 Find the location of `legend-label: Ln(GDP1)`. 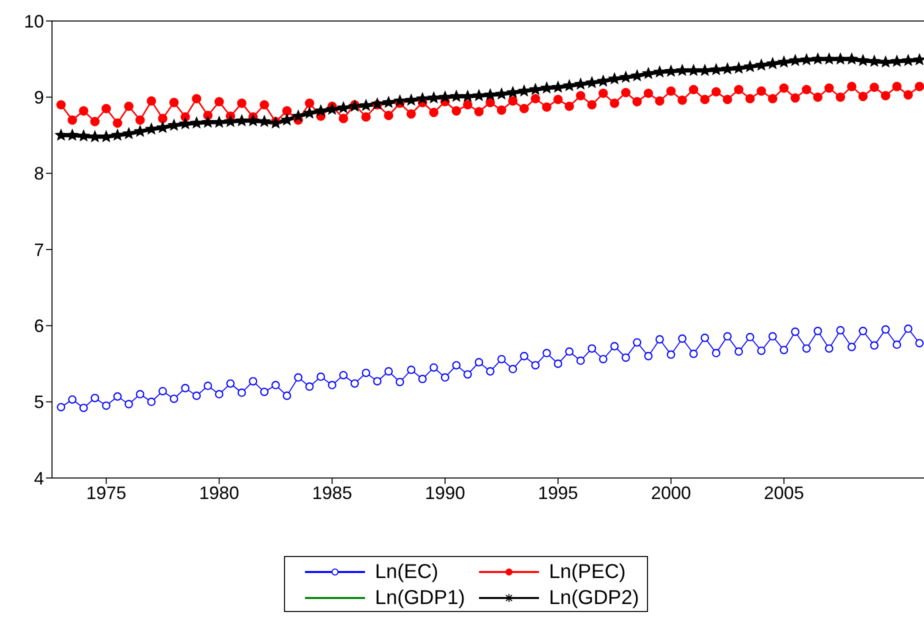

legend-label: Ln(GDP1) is located at coordinates (419, 598).